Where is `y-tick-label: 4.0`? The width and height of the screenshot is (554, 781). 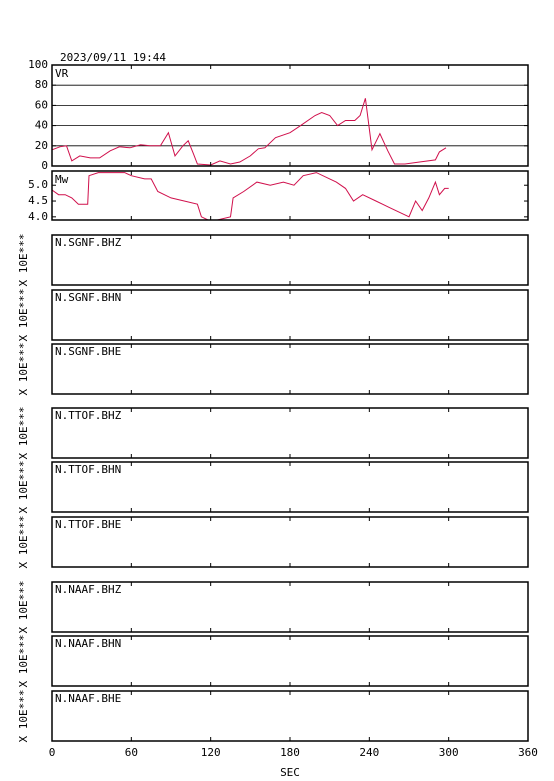
y-tick-label: 4.0 is located at coordinates (38, 216).